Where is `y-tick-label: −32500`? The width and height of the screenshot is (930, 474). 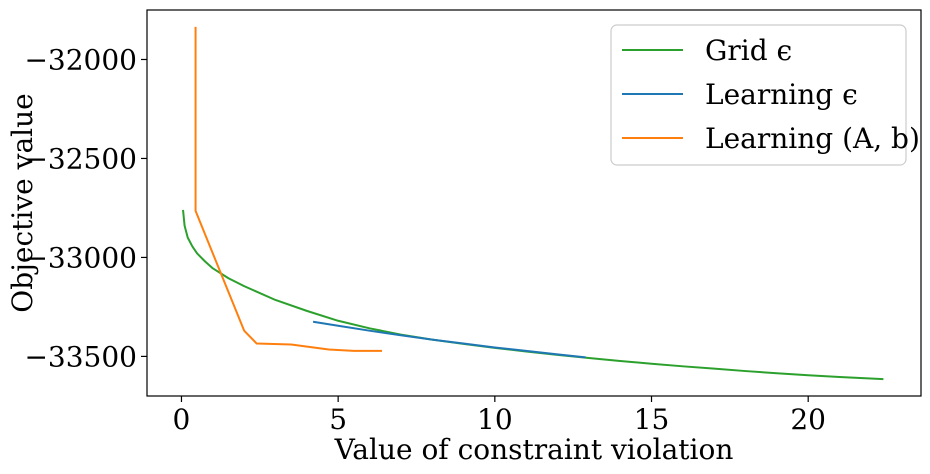 y-tick-label: −32500 is located at coordinates (80, 158).